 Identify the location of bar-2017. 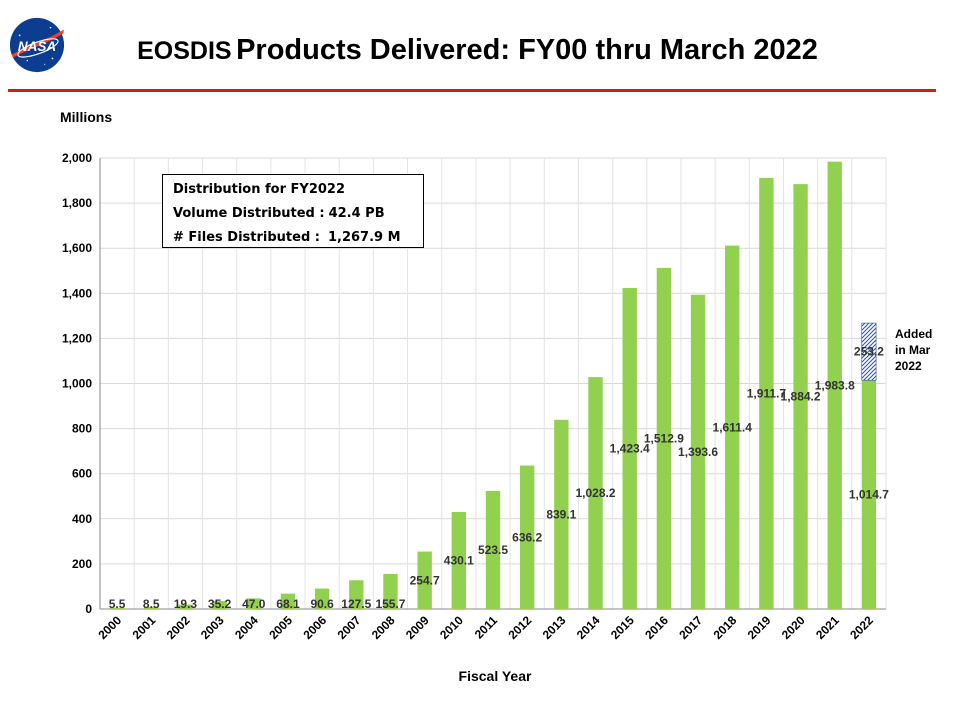
(698, 451).